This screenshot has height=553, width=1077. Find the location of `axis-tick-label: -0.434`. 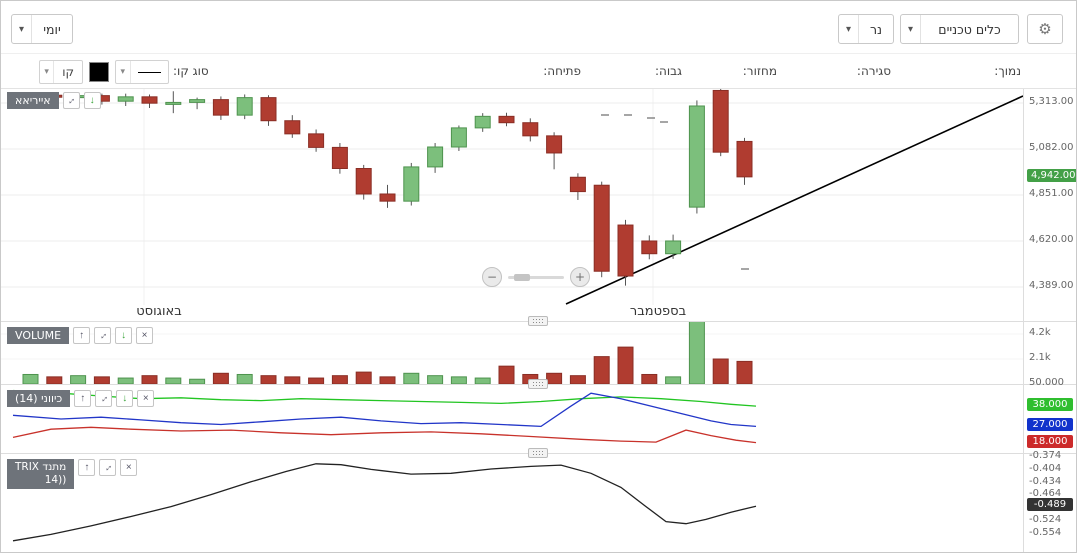

axis-tick-label: -0.434 is located at coordinates (1045, 481).